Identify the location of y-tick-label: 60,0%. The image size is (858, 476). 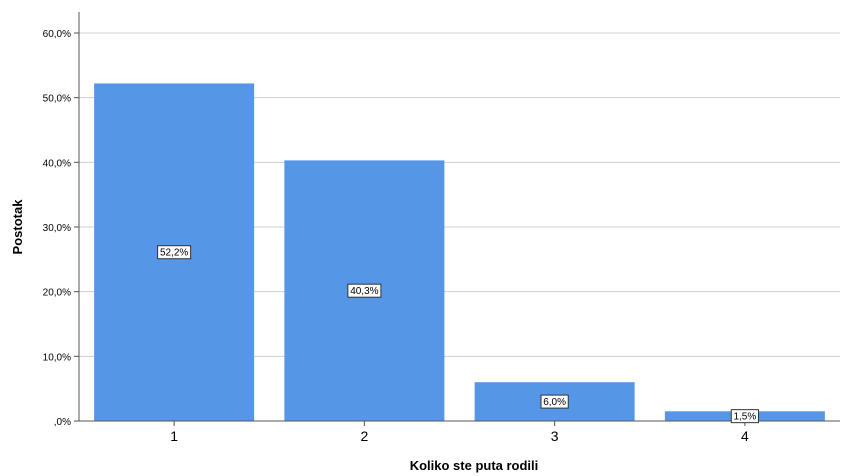
(57, 34).